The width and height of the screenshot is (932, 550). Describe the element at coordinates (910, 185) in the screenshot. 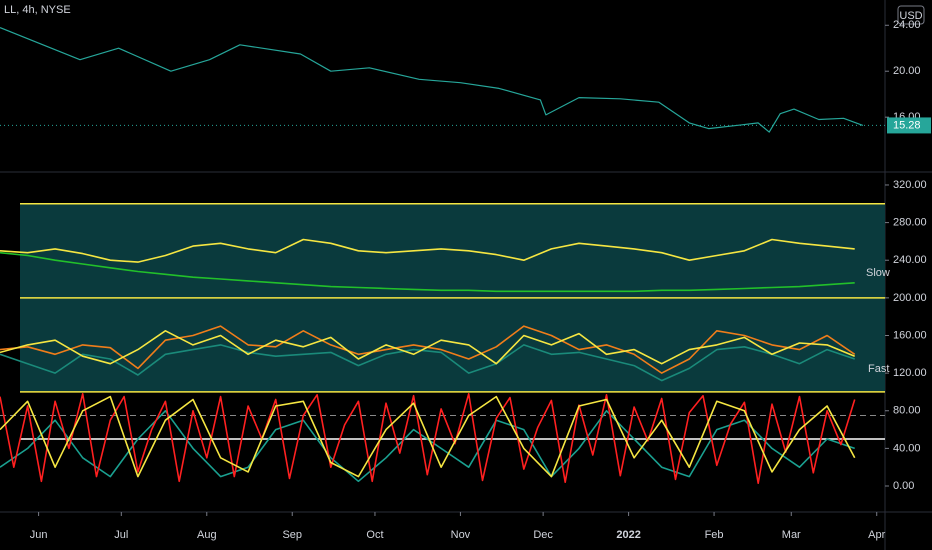

I see `y-tick-label: 320.00` at that location.